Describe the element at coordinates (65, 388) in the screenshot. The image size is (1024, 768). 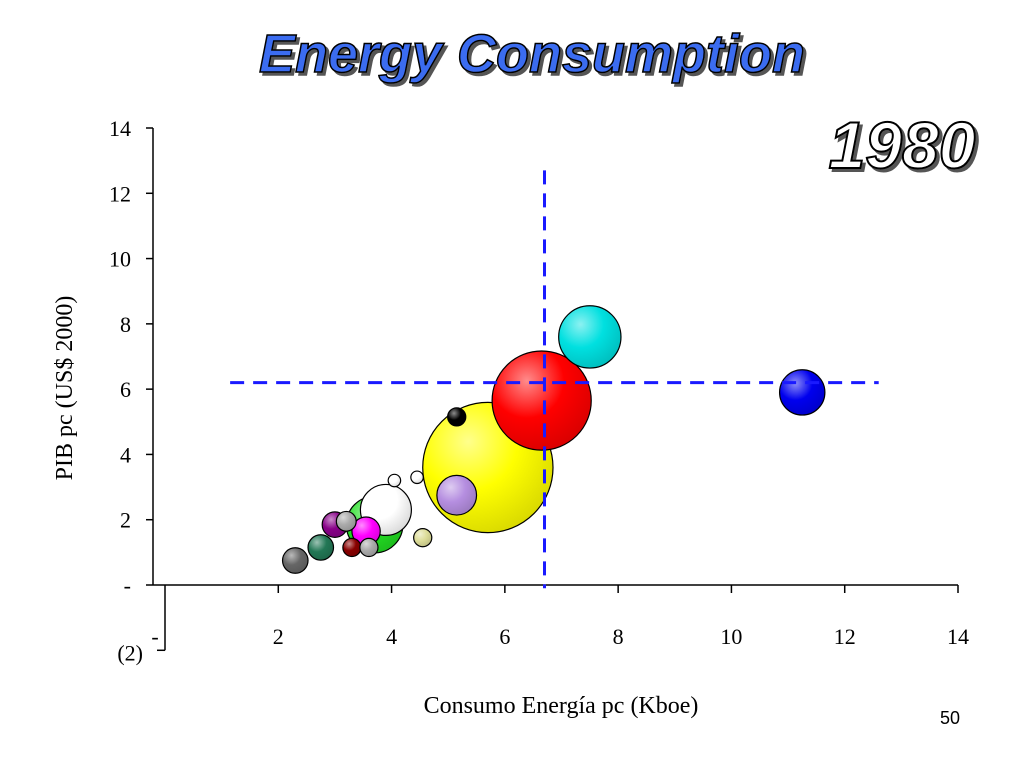
I see `y-axis-label: PIB pc (US$ 2000)` at that location.